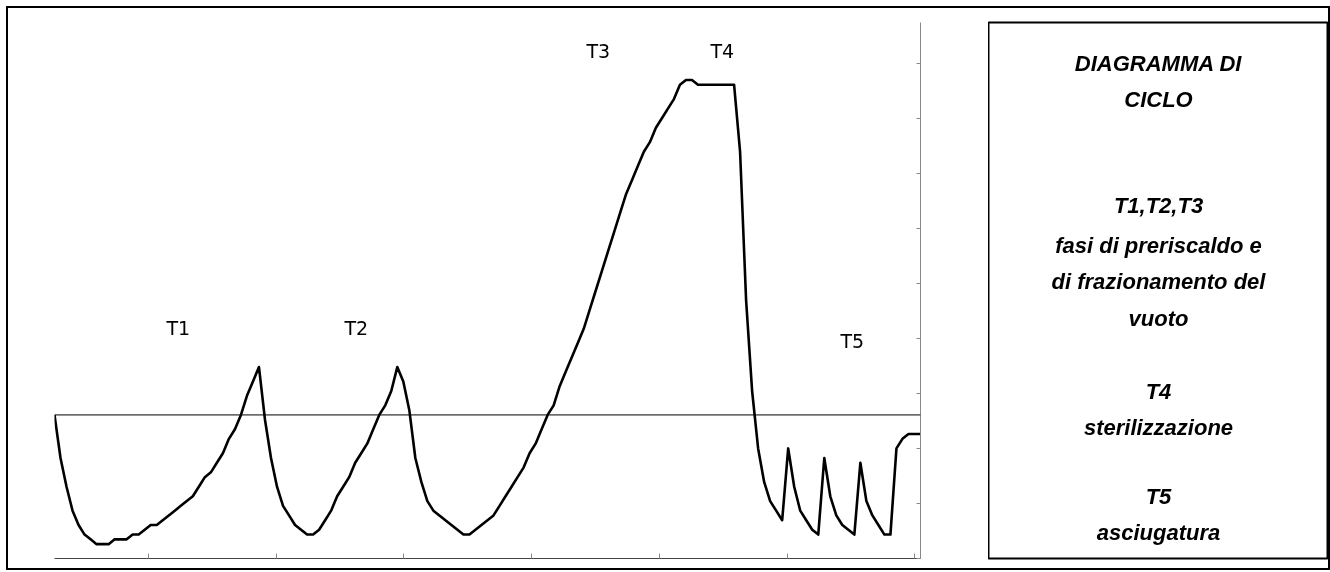  What do you see at coordinates (852, 340) in the screenshot?
I see `annotation: T5` at bounding box center [852, 340].